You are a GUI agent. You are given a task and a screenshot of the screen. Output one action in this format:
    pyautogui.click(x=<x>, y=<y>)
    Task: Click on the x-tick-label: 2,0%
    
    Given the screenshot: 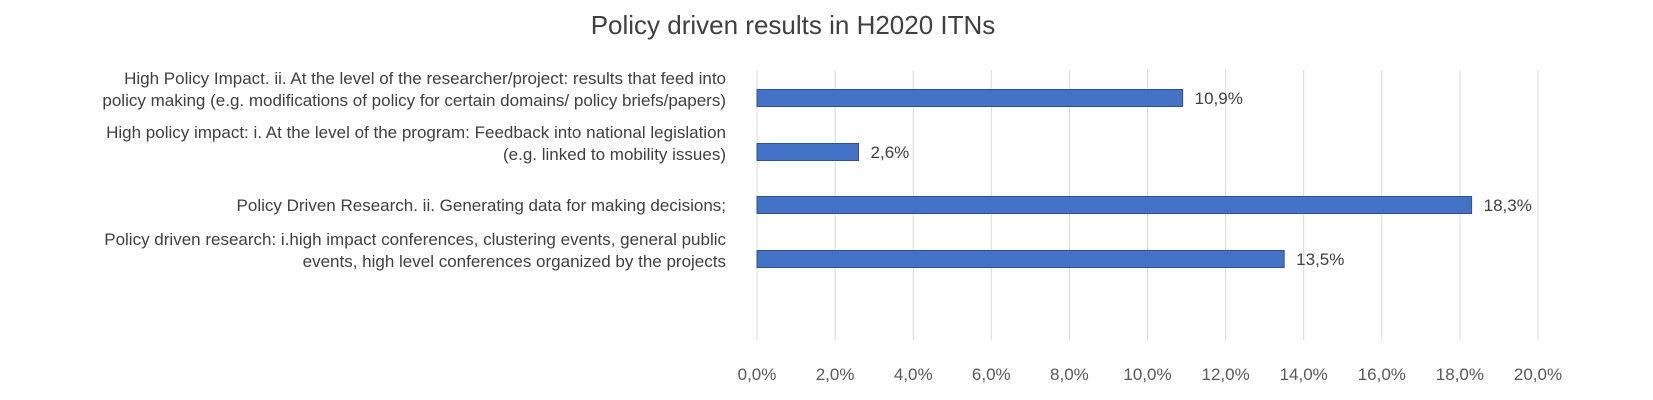 What is the action you would take?
    pyautogui.click(x=835, y=374)
    